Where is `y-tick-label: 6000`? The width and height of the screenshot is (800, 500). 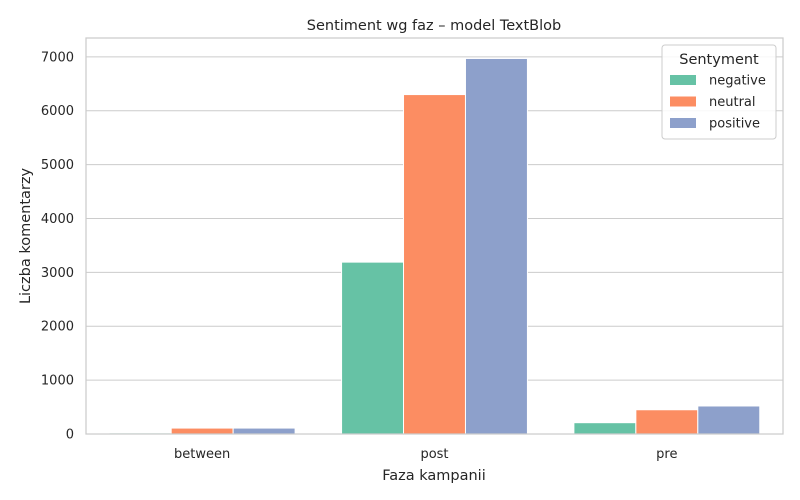
y-tick-label: 6000 is located at coordinates (57, 111).